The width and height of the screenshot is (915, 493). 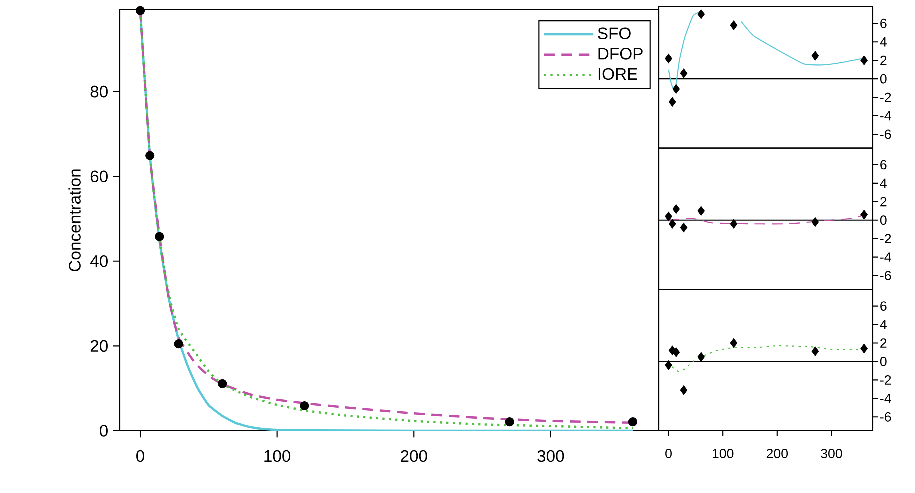 What do you see at coordinates (620, 54) in the screenshot?
I see `legend-label: DFOP` at bounding box center [620, 54].